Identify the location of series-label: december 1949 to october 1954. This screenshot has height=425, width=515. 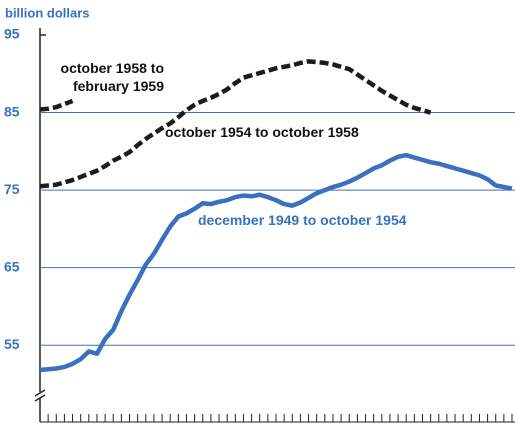
(302, 220).